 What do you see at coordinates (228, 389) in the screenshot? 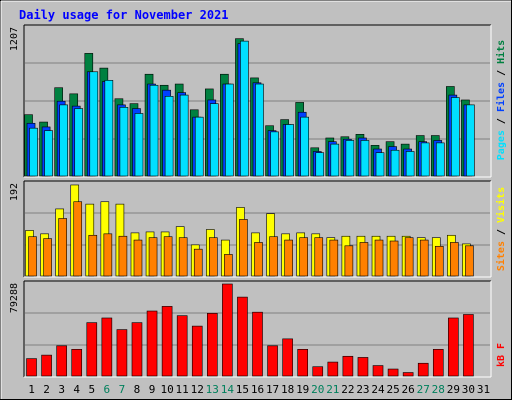
I see `x-tick-label: 14` at bounding box center [228, 389].